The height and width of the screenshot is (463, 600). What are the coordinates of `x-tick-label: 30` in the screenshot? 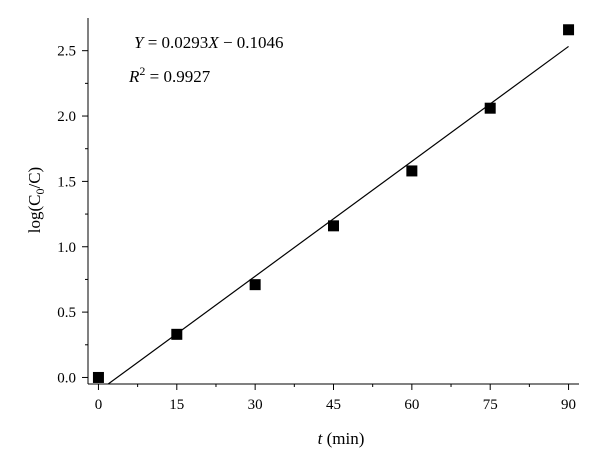 It's located at (255, 405).